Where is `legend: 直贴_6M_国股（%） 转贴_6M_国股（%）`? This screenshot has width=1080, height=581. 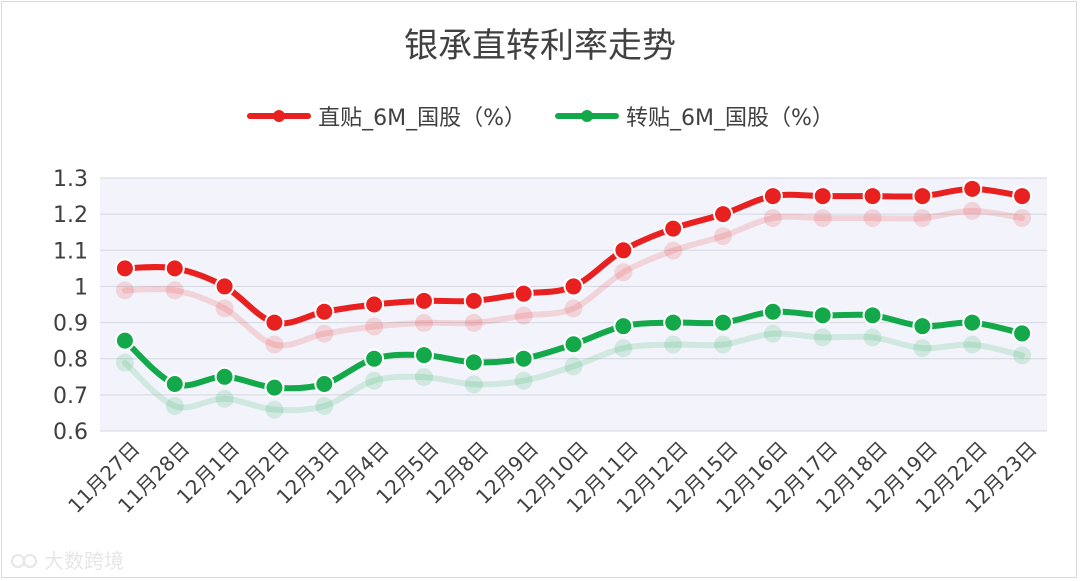 legend: 直贴_6M_国股（%） 转贴_6M_国股（%） is located at coordinates (540, 116).